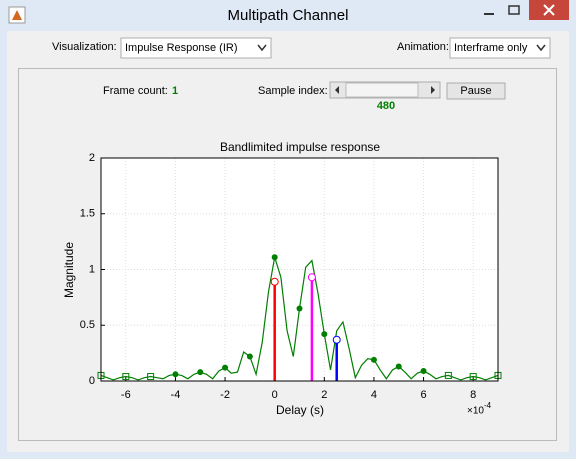 This screenshot has width=576, height=459. I want to click on y-tick-label: 1.5, so click(87, 214).